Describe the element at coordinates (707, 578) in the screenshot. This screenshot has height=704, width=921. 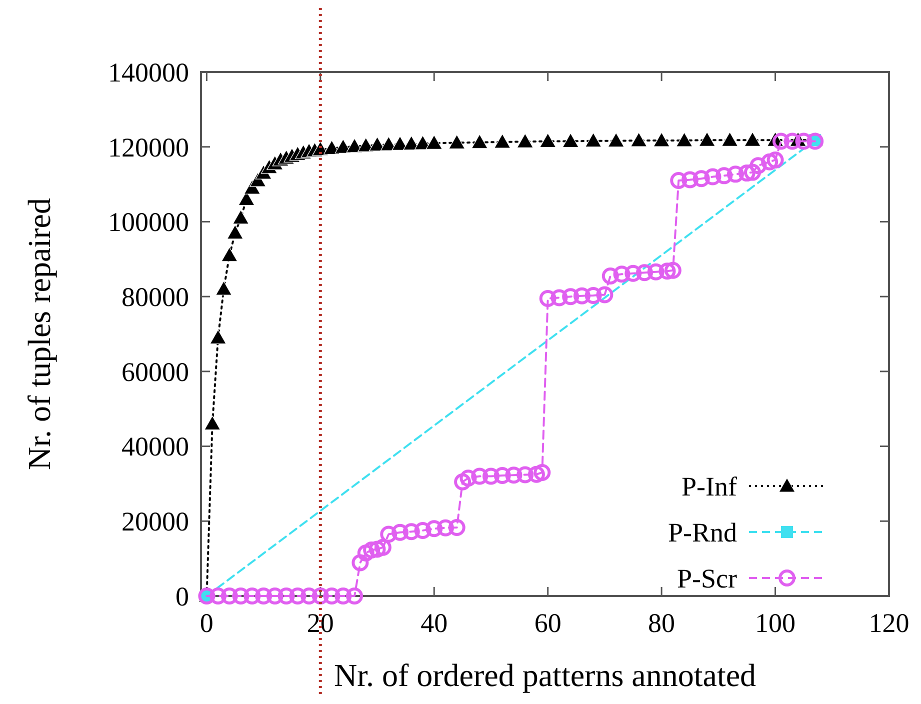
I see `legend-label: P-Scr` at that location.